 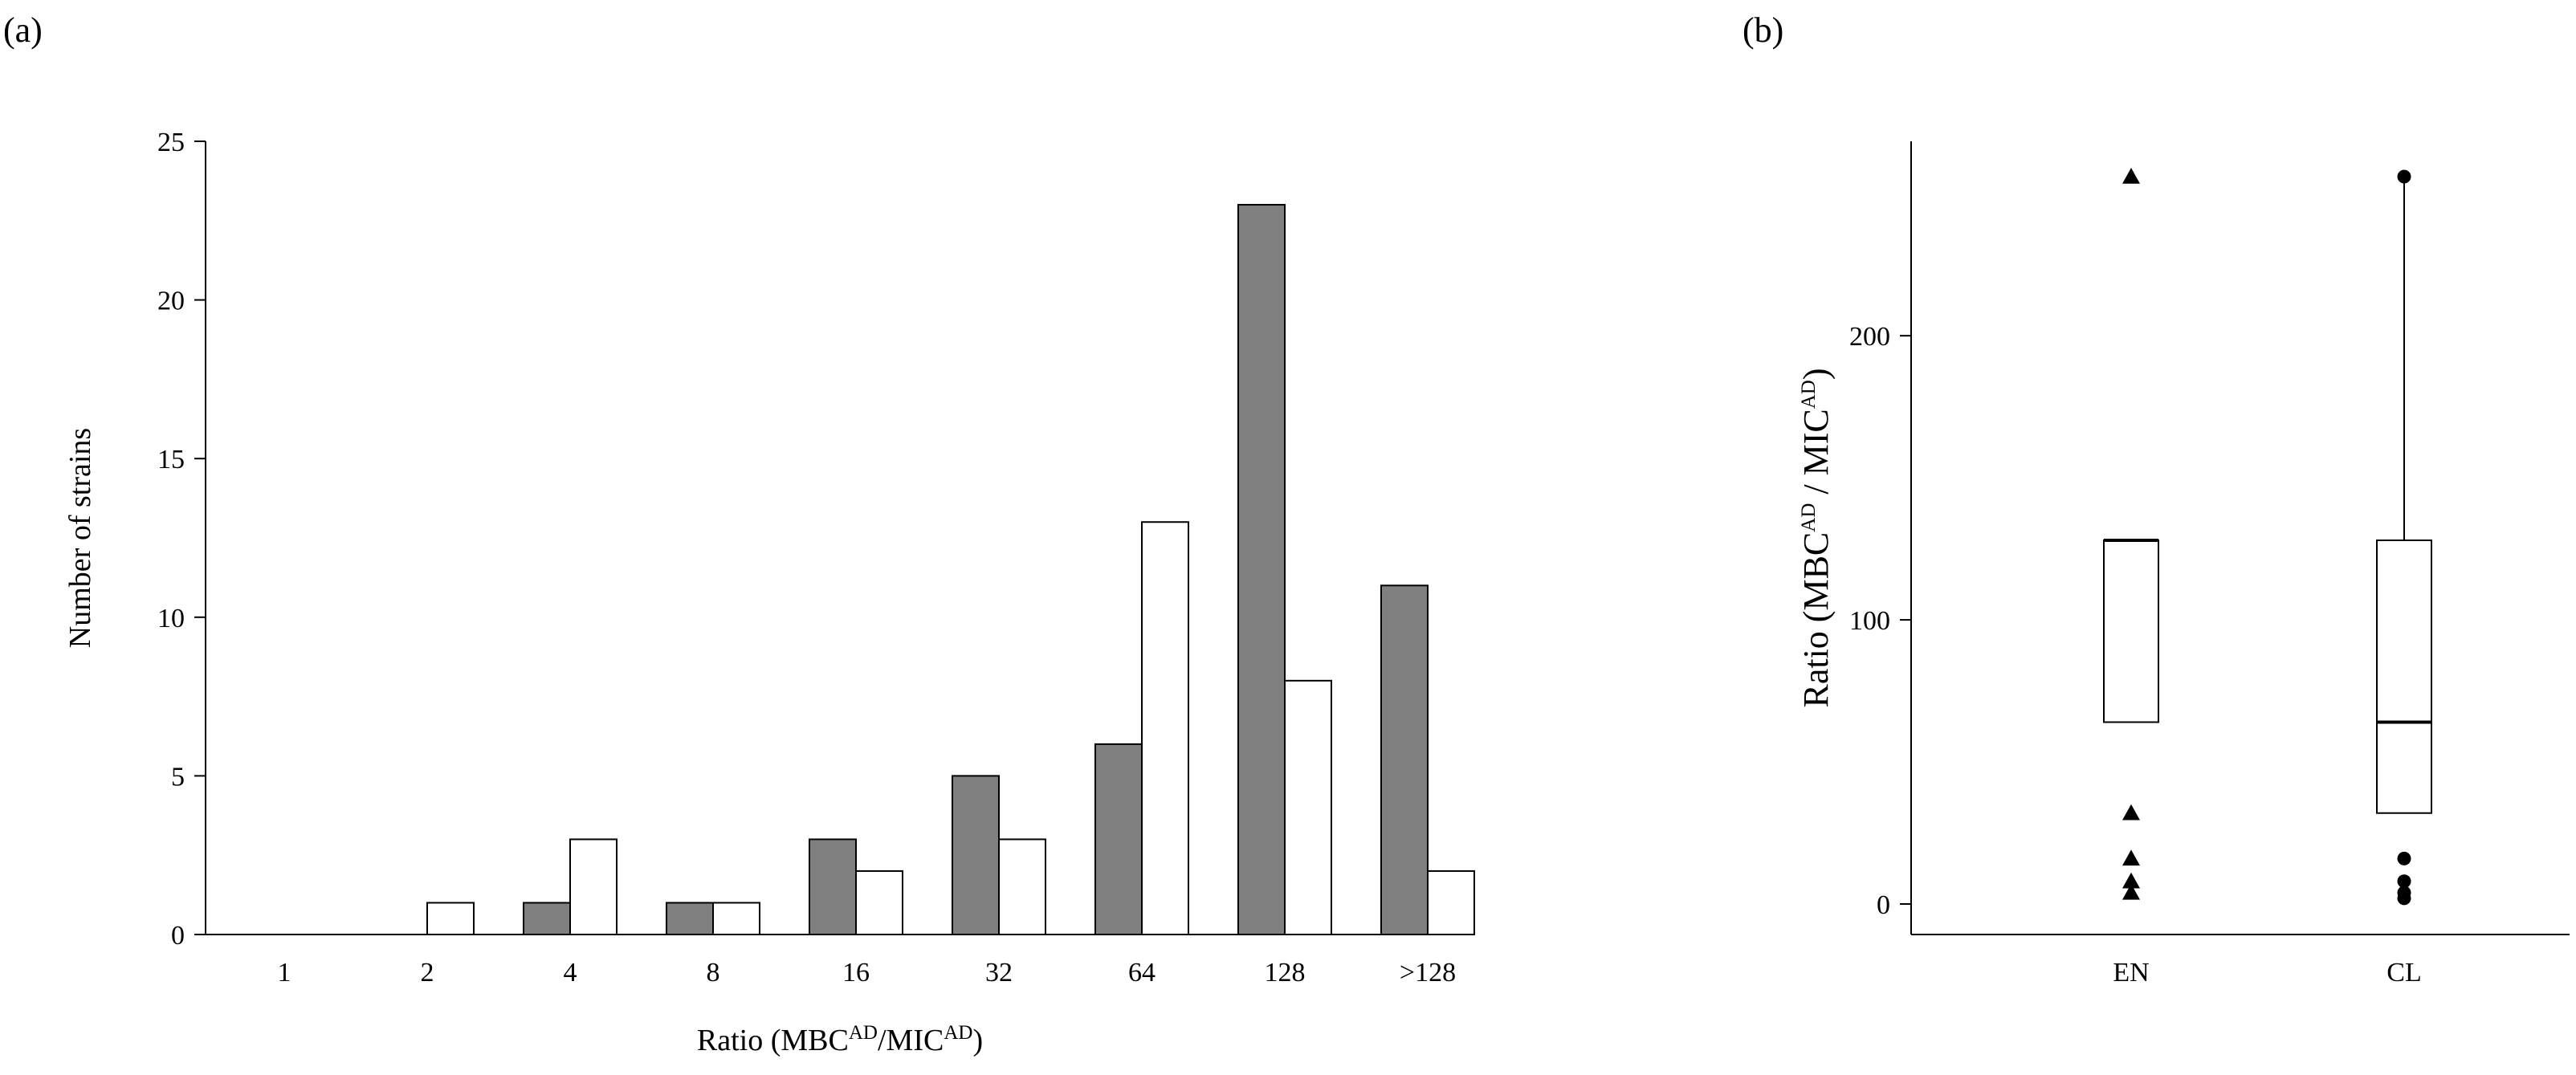 I want to click on x-tick-label: 64, so click(x=1142, y=973).